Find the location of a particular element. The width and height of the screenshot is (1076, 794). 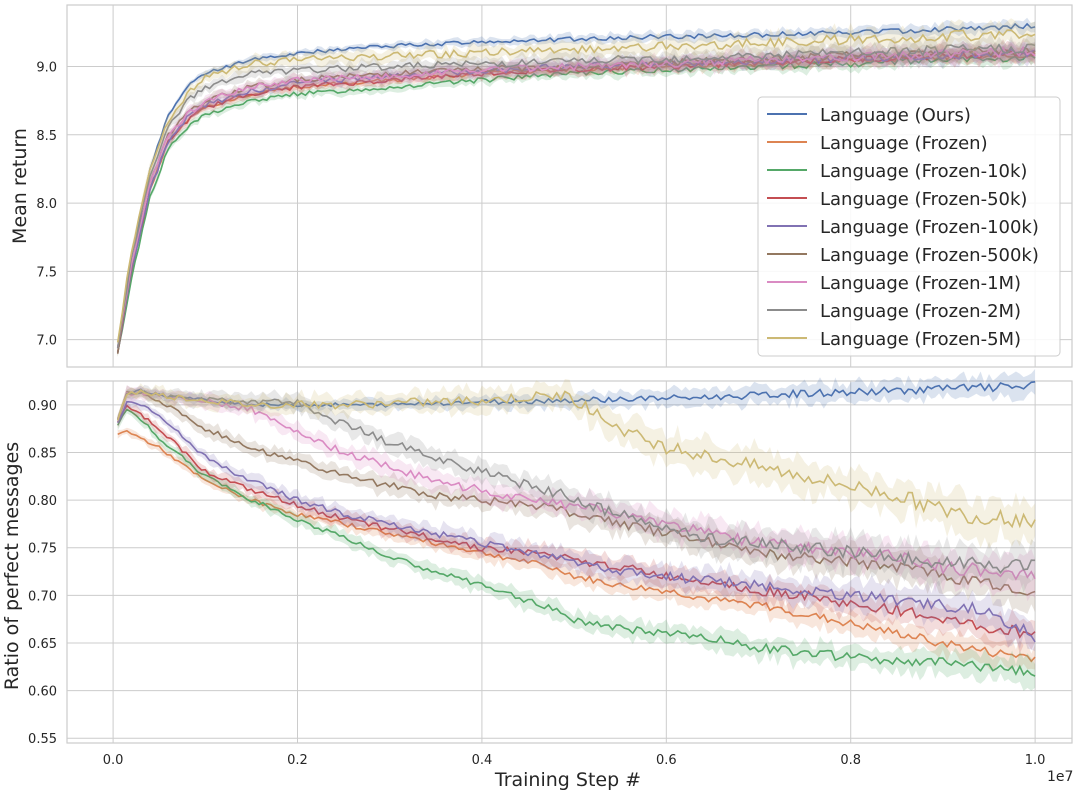

x-axis-label: Training Step # is located at coordinates (567, 780).